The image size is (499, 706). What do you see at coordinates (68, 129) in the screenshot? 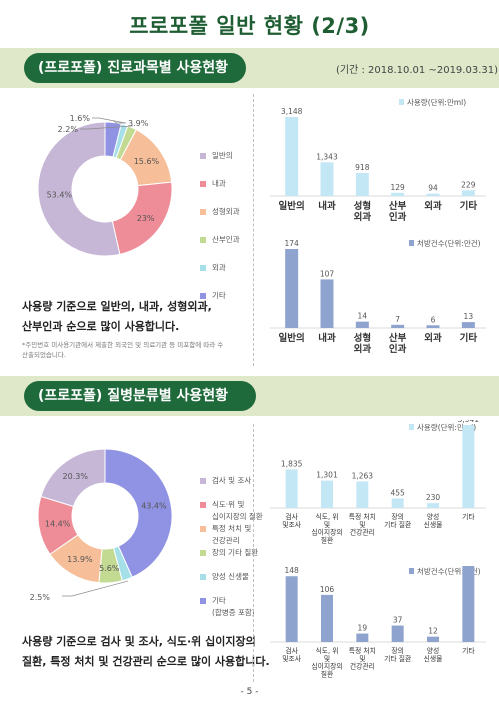
I see `specialty-share-label-3: 2.2%` at bounding box center [68, 129].